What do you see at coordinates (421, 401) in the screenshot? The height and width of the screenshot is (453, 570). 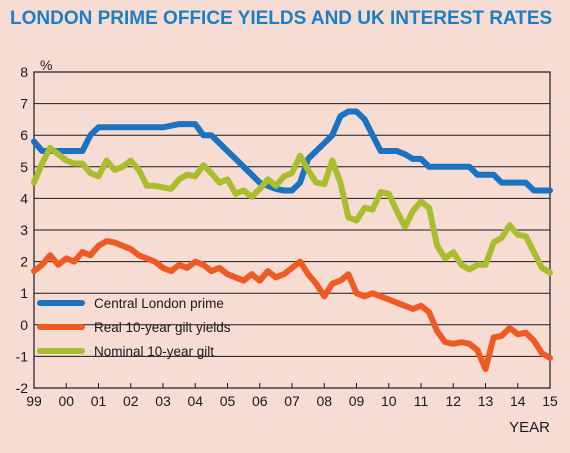 I see `x-tick-label: 11` at bounding box center [421, 401].